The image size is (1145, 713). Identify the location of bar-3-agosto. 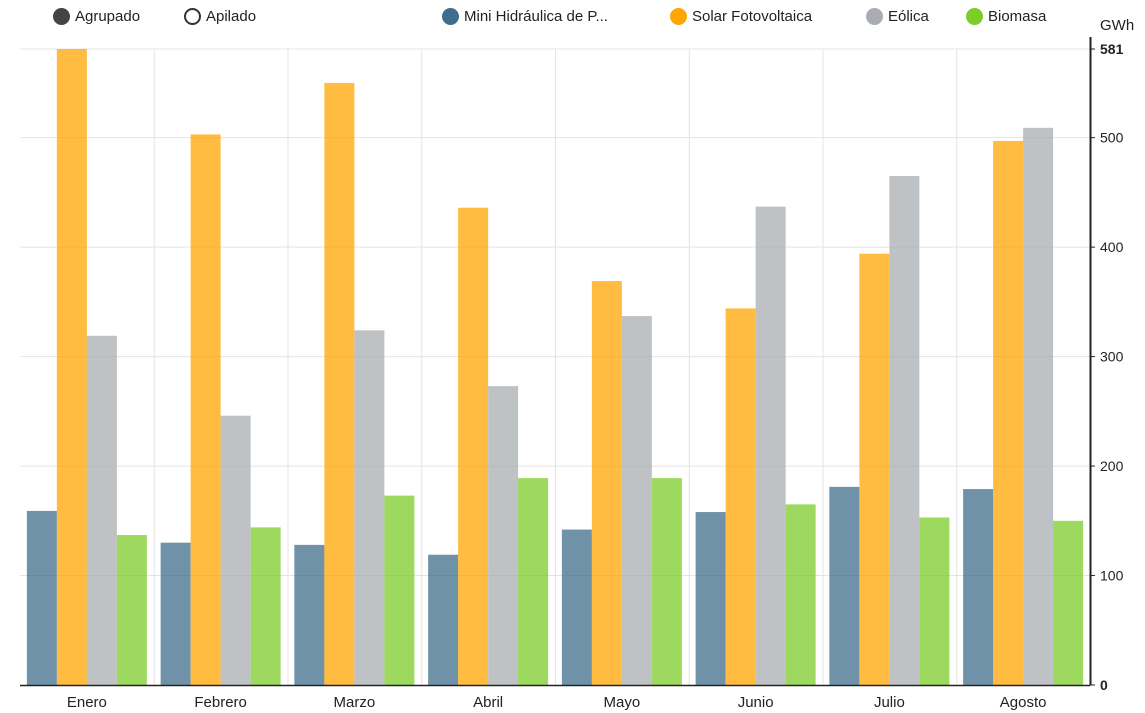
(1038, 406).